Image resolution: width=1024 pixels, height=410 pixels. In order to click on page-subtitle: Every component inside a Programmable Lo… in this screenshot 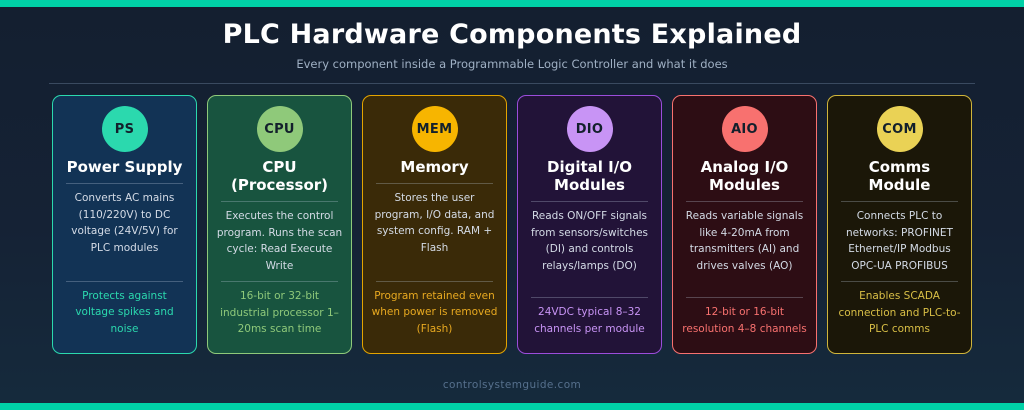, I will do `click(512, 64)`.